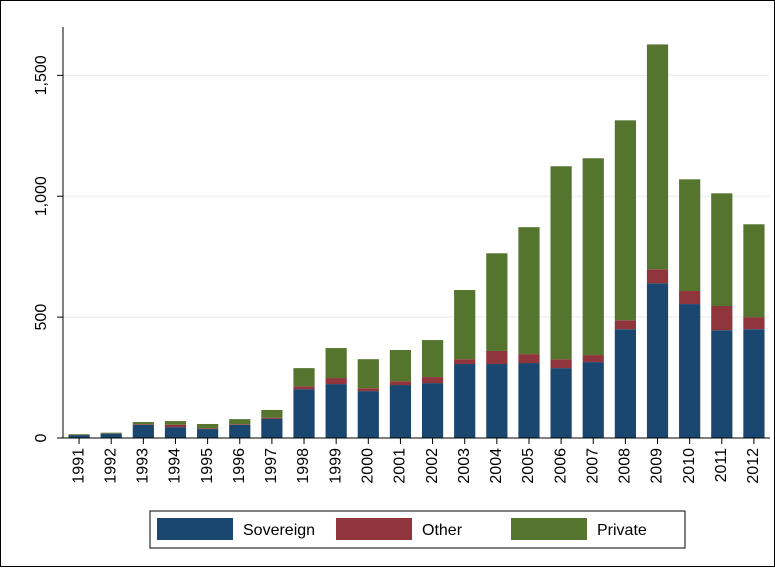  Describe the element at coordinates (335, 466) in the screenshot. I see `x-tick-label: 1999` at that location.